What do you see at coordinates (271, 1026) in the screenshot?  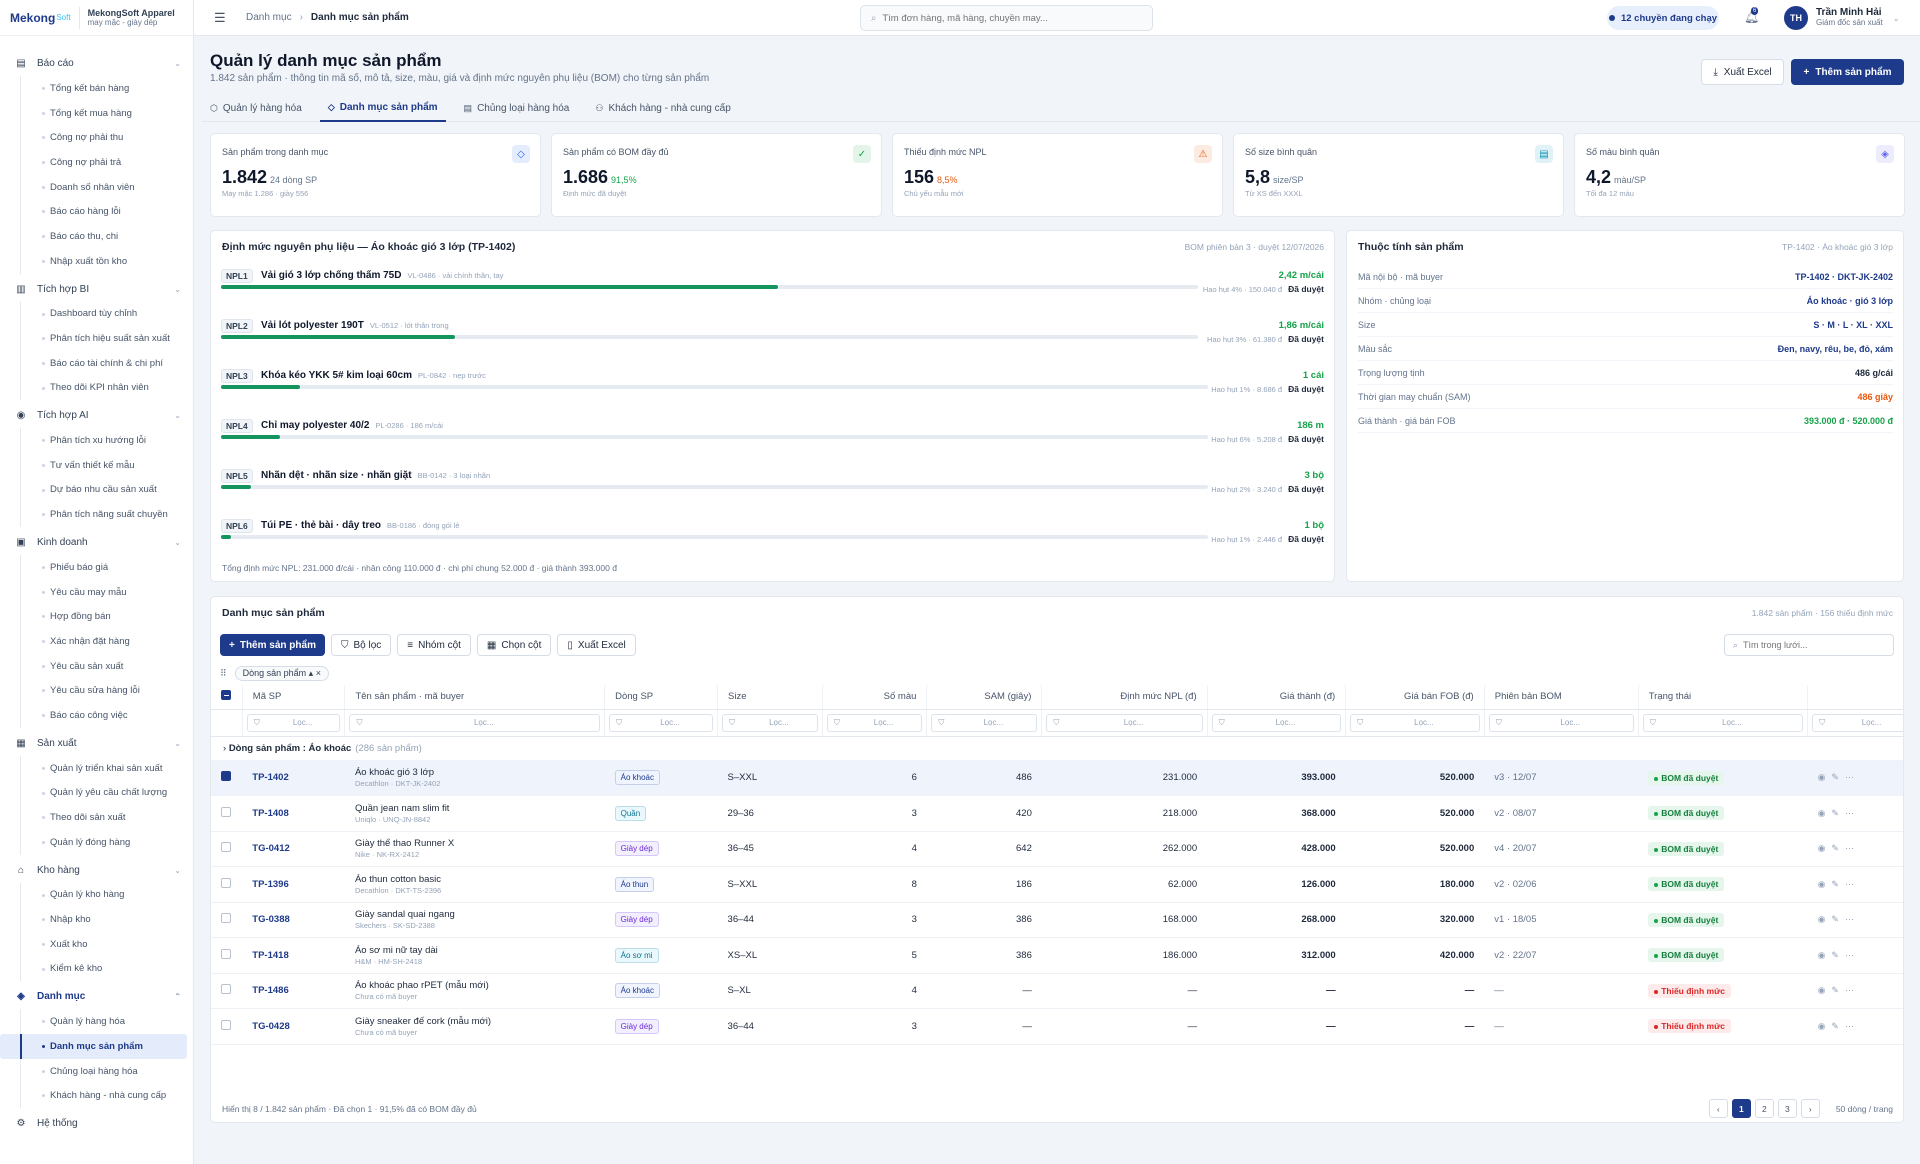 I see `product-code: TG-0428` at bounding box center [271, 1026].